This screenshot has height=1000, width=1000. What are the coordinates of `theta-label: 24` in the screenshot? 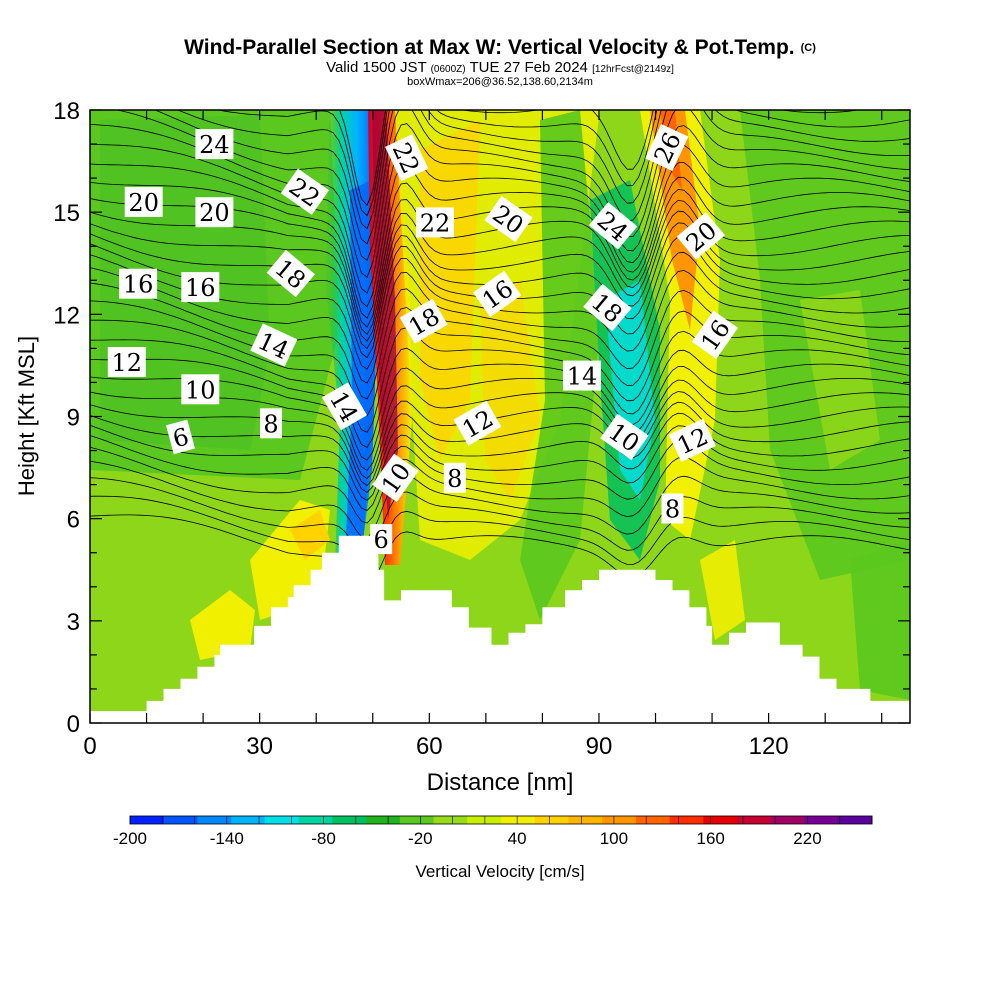 It's located at (214, 144).